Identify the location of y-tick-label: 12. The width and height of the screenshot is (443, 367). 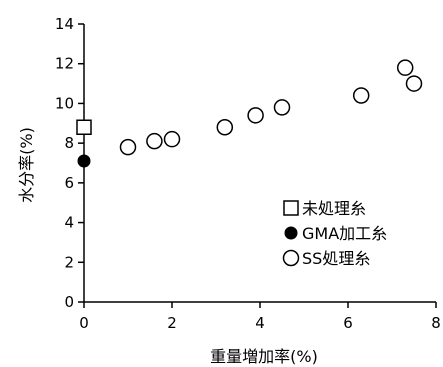
(64, 64).